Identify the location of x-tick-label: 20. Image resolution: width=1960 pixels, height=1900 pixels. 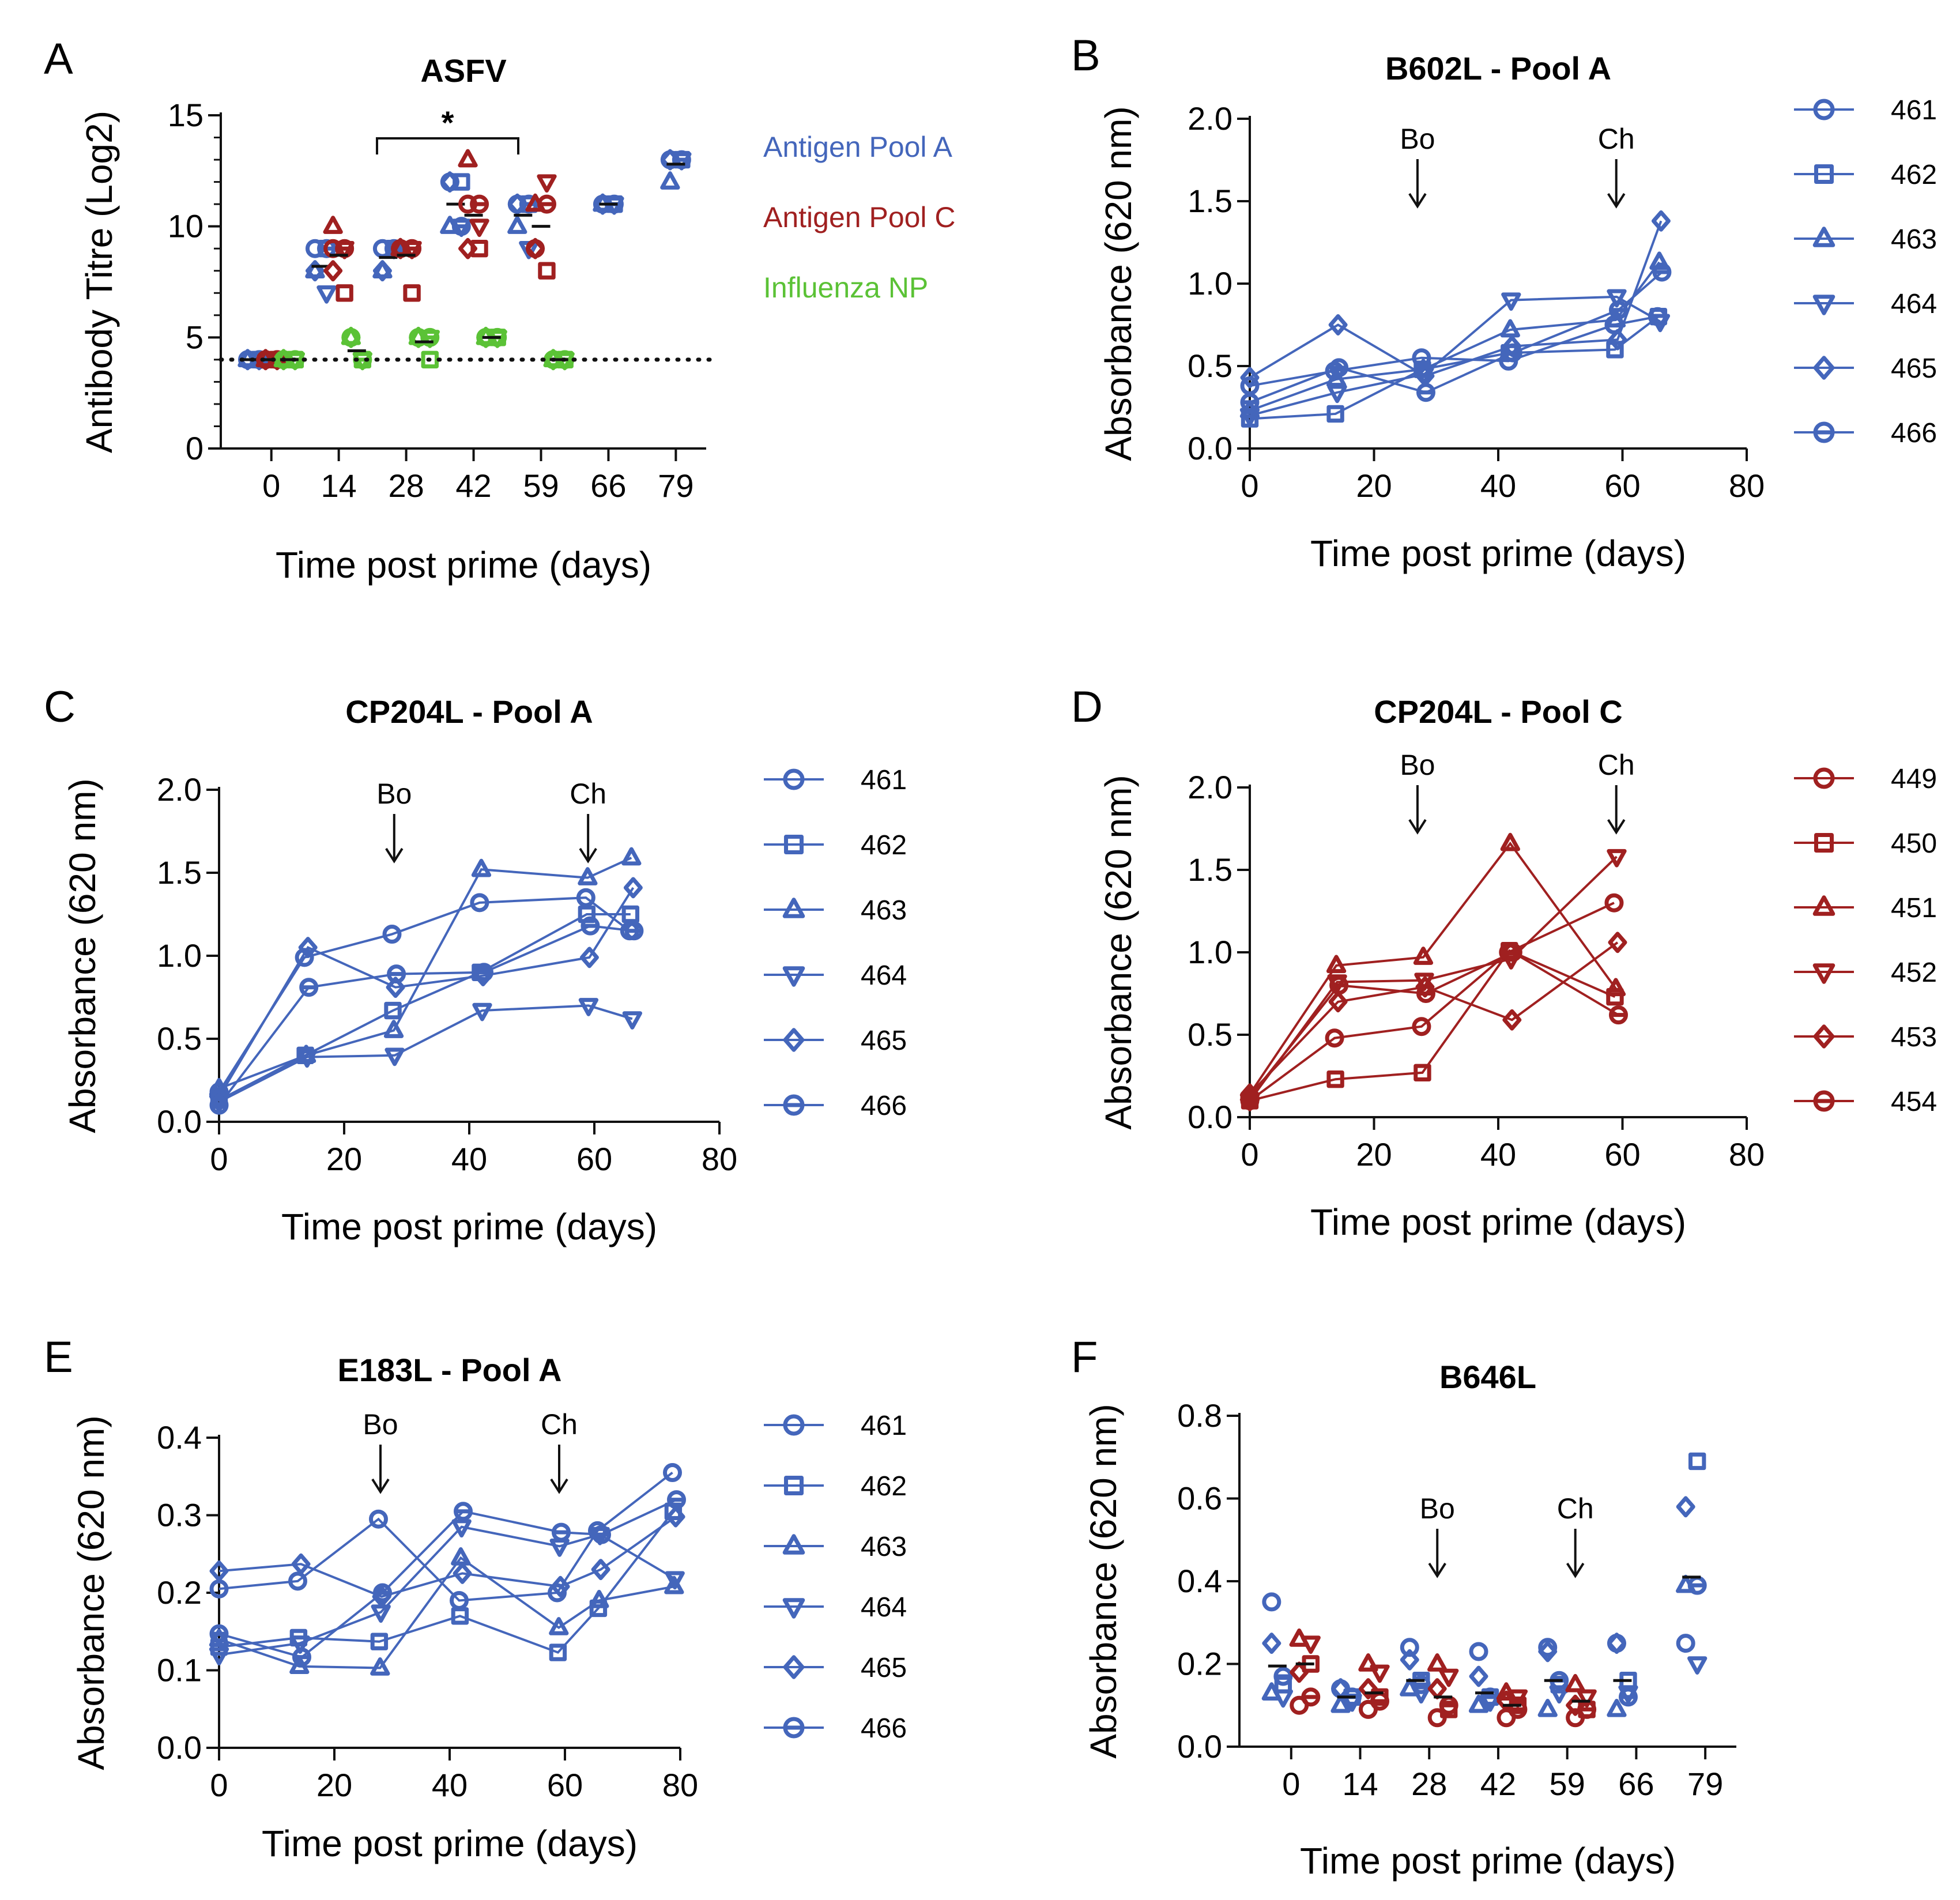
(1374, 1154).